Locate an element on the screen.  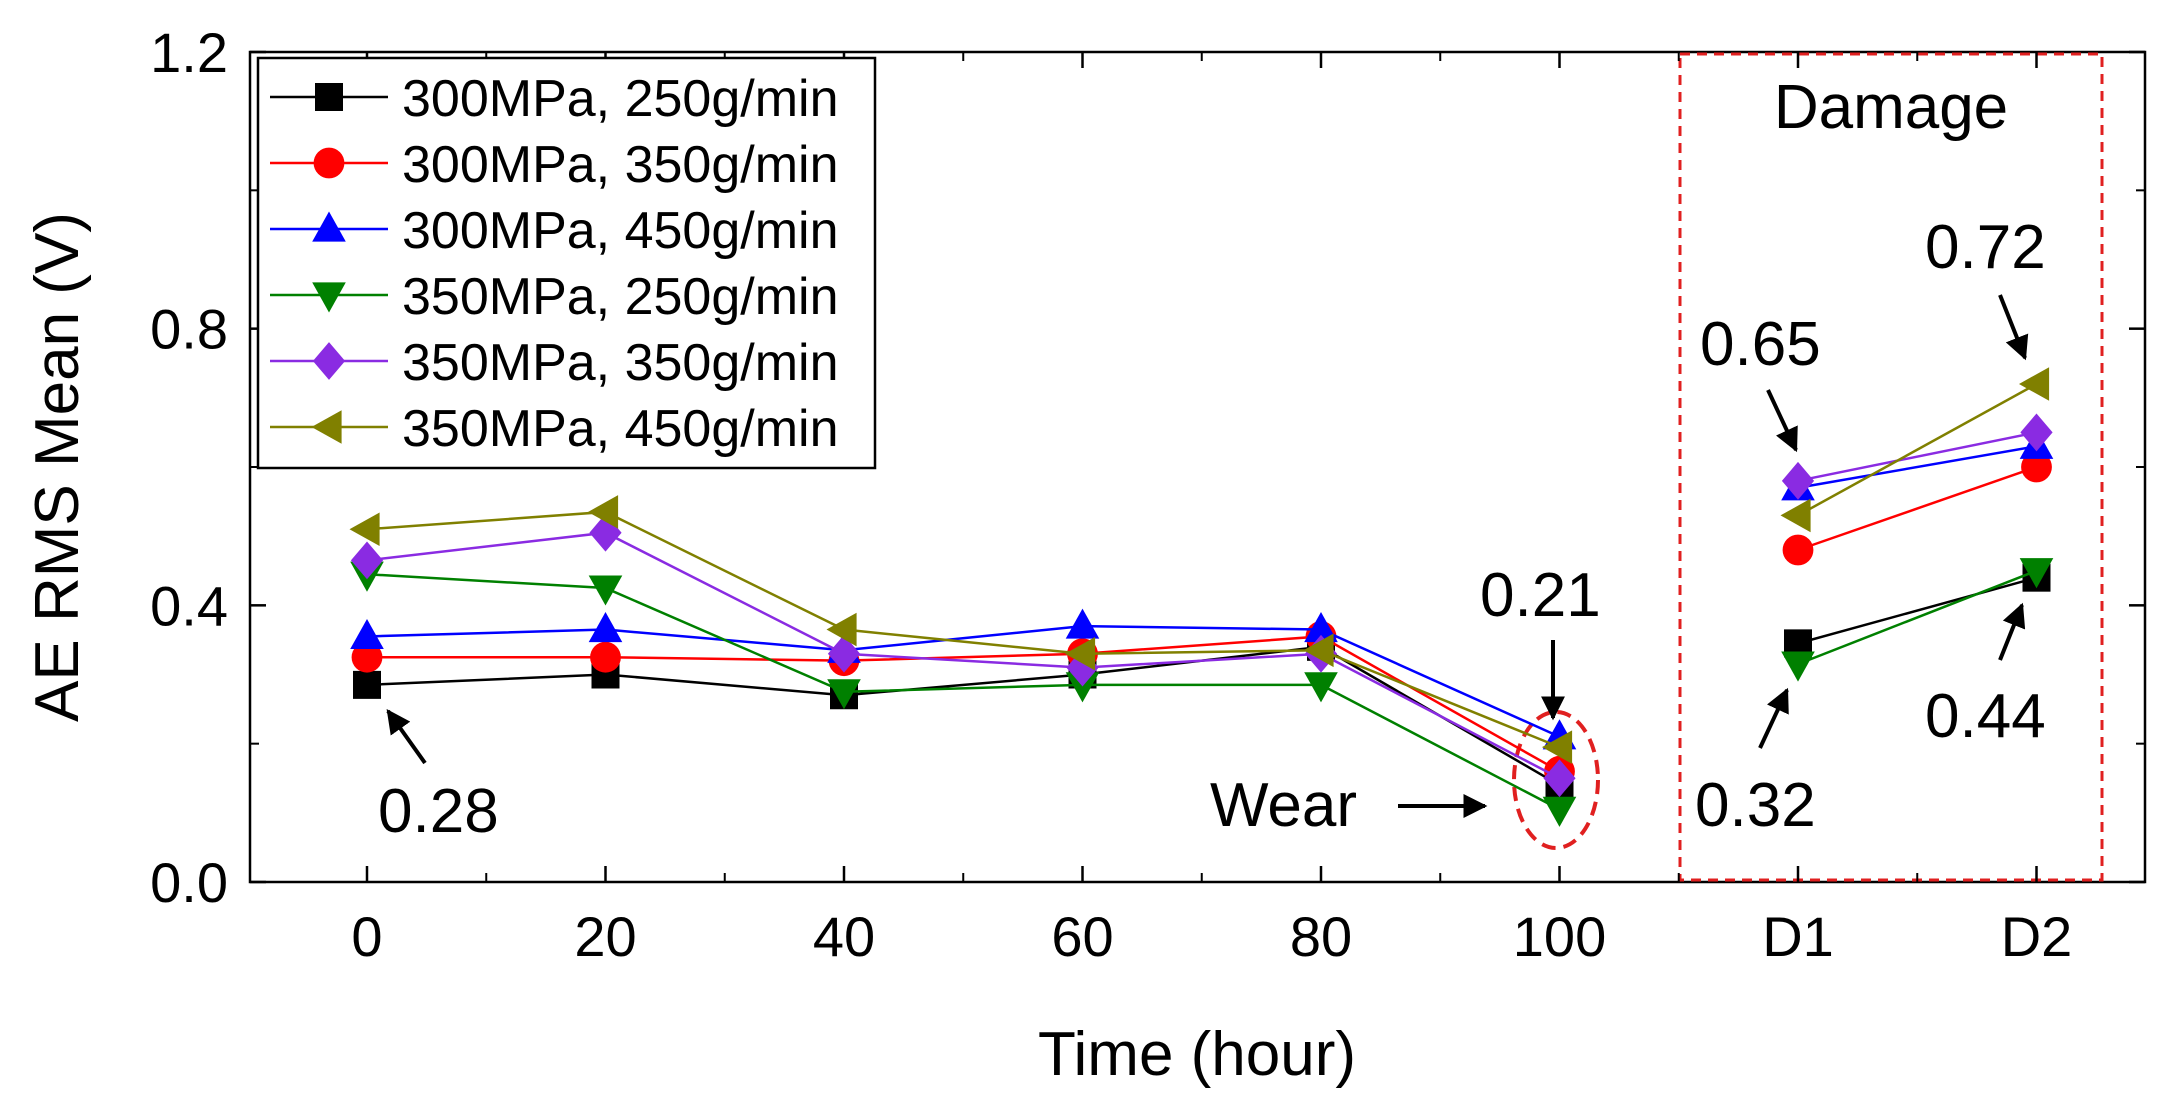
annotation-0-72: 0.72 is located at coordinates (1985, 247).